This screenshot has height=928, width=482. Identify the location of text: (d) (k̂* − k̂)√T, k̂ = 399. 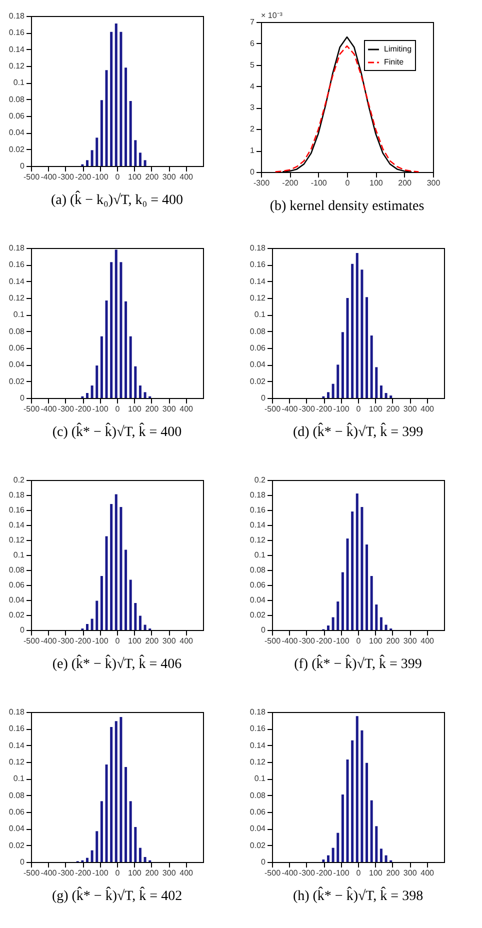
(358, 431).